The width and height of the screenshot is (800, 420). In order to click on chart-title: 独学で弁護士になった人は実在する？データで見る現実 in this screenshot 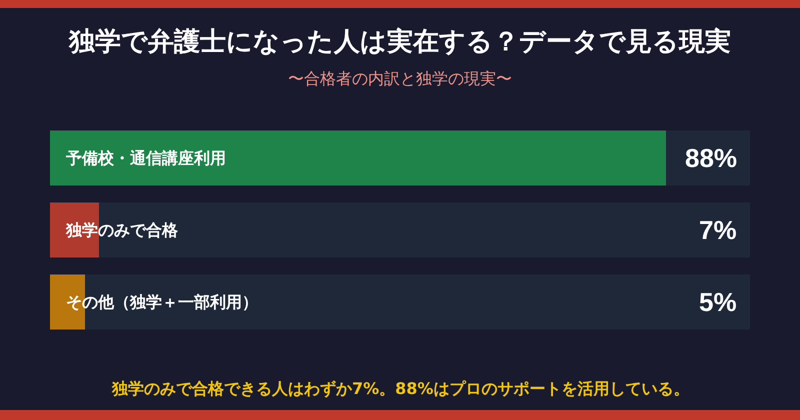, I will do `click(399, 42)`.